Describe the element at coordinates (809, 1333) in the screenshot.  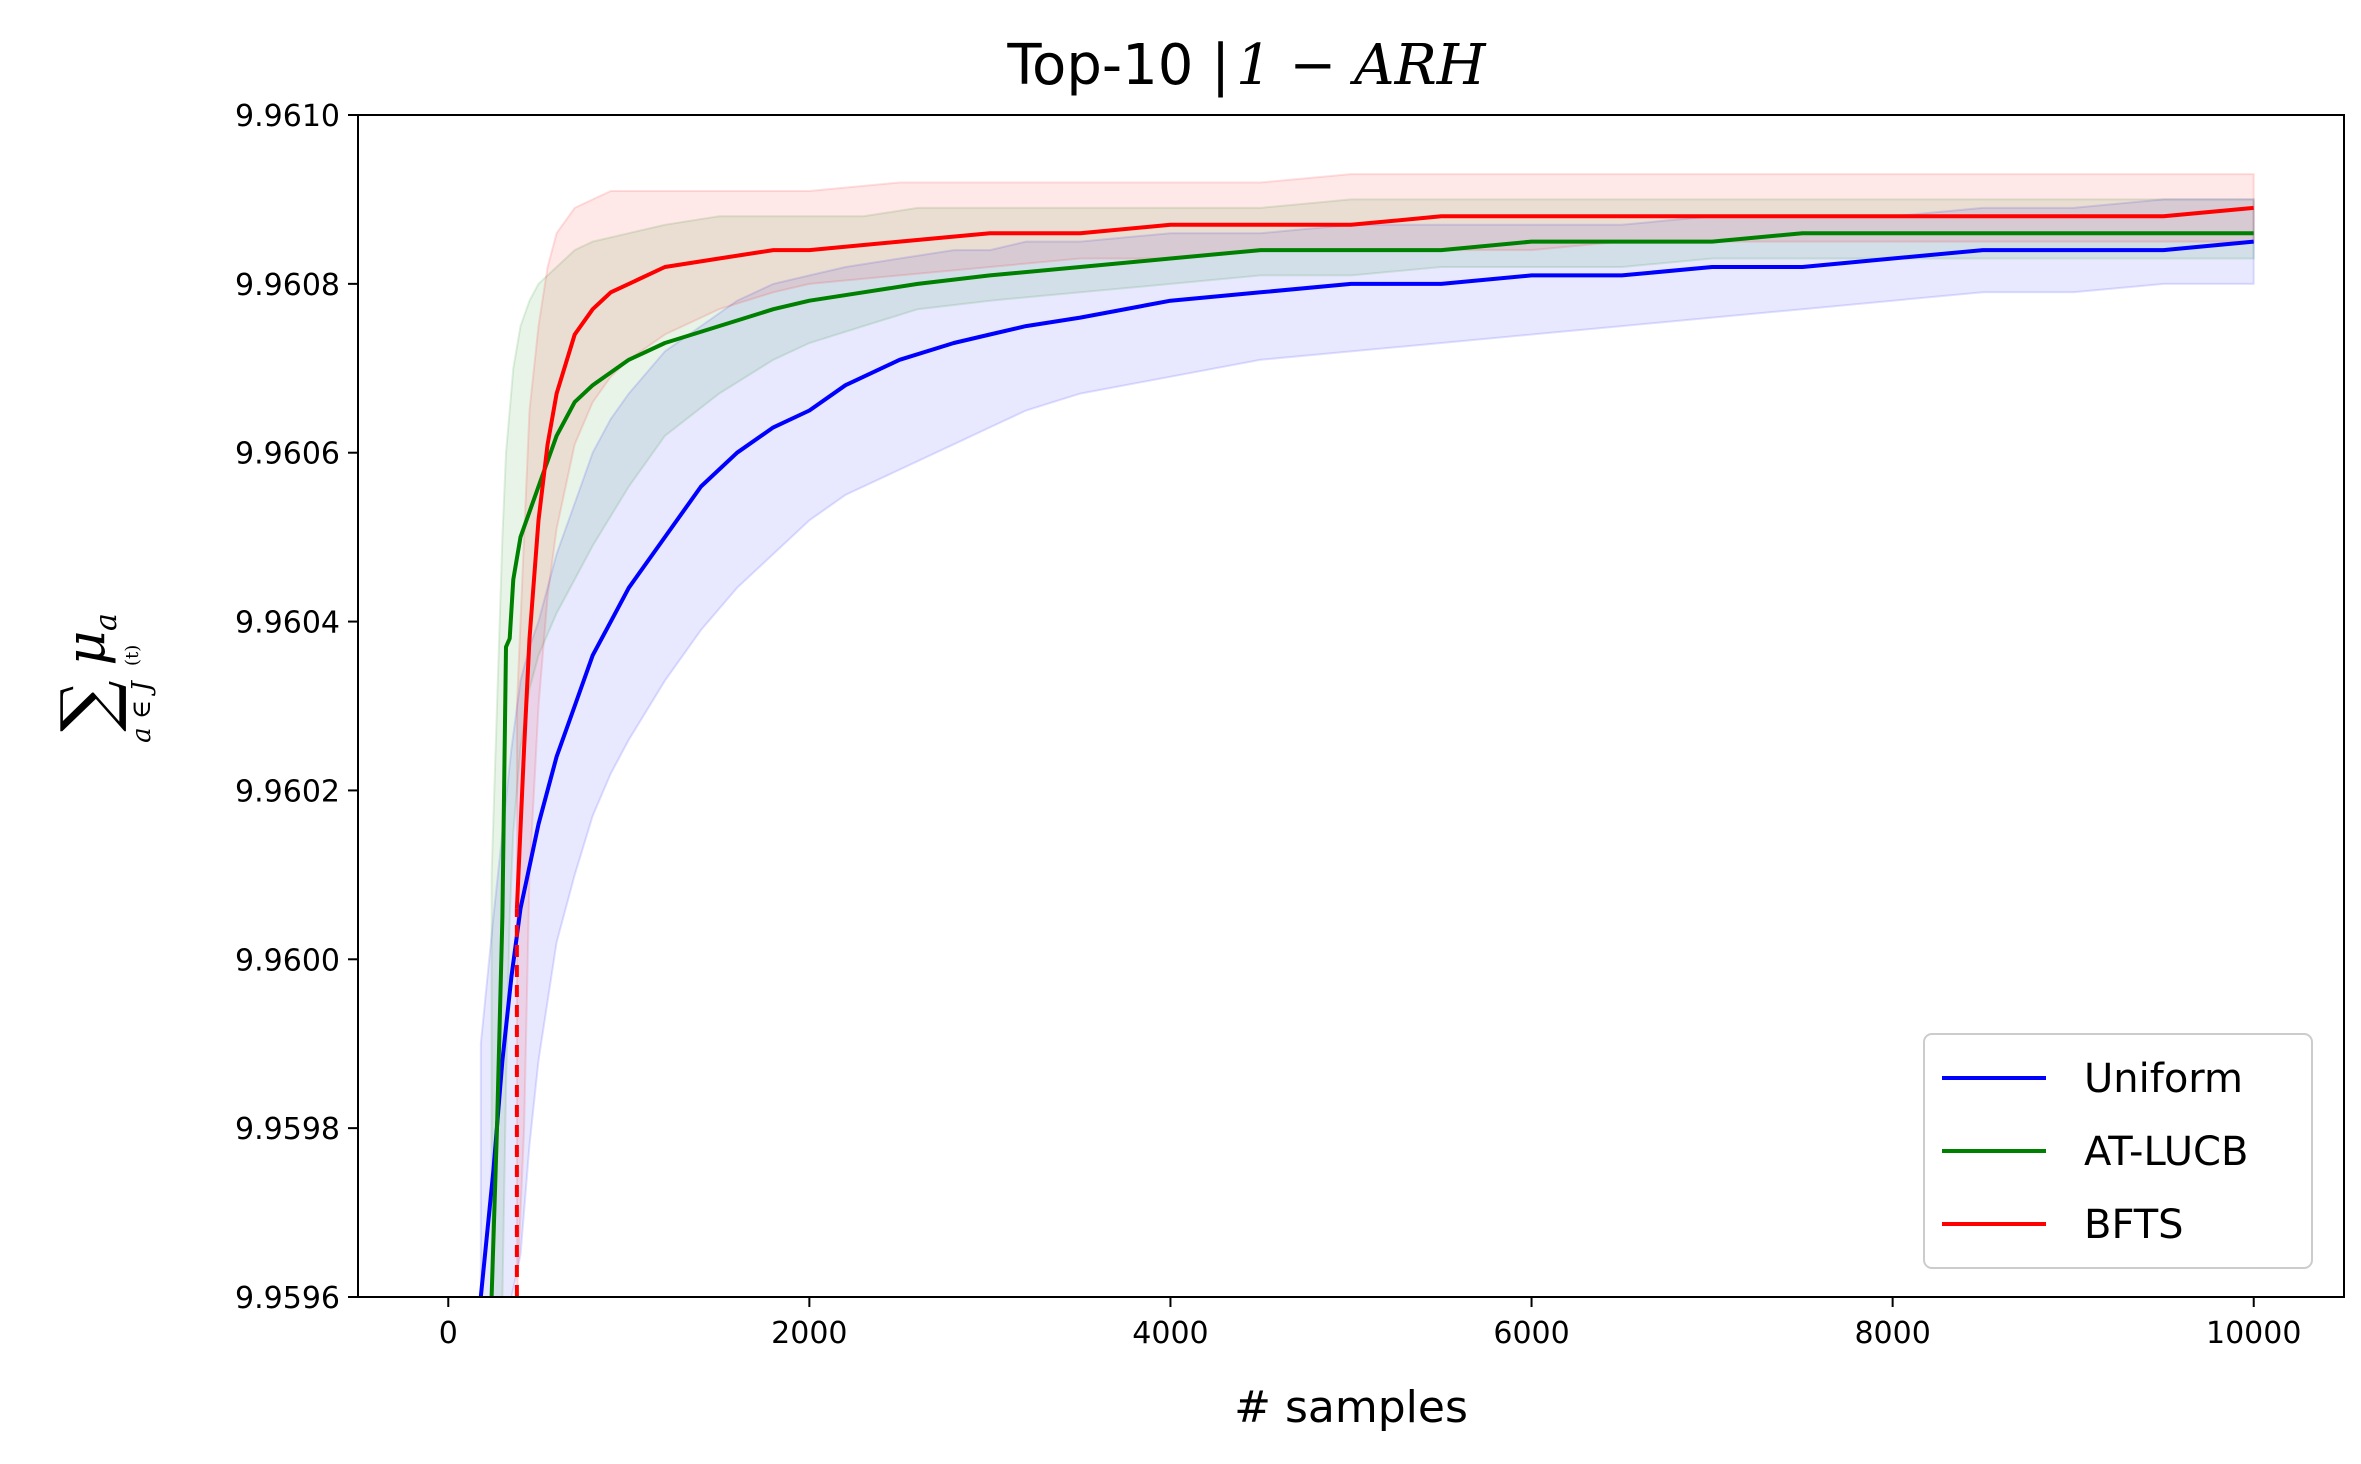
I see `x-tick-label: 2000` at that location.